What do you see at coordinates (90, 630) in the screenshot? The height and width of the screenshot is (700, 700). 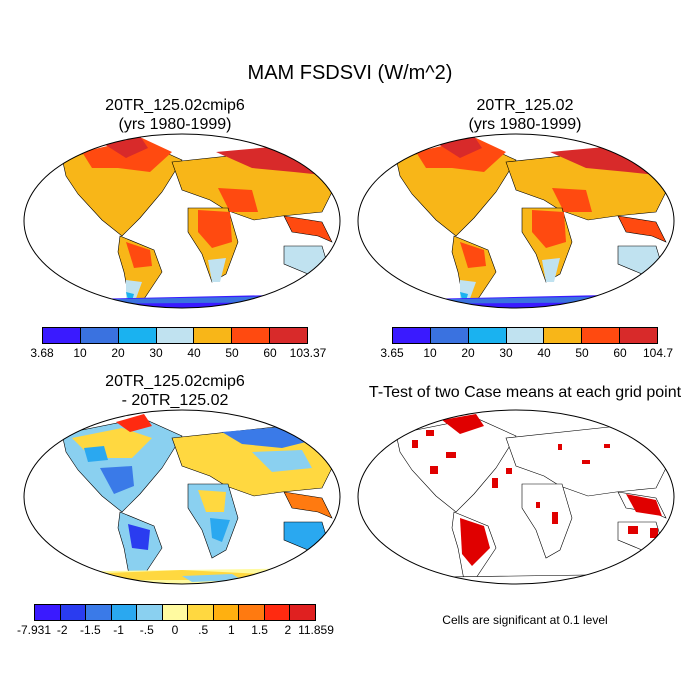 I see `colorbar-label: -1.5` at bounding box center [90, 630].